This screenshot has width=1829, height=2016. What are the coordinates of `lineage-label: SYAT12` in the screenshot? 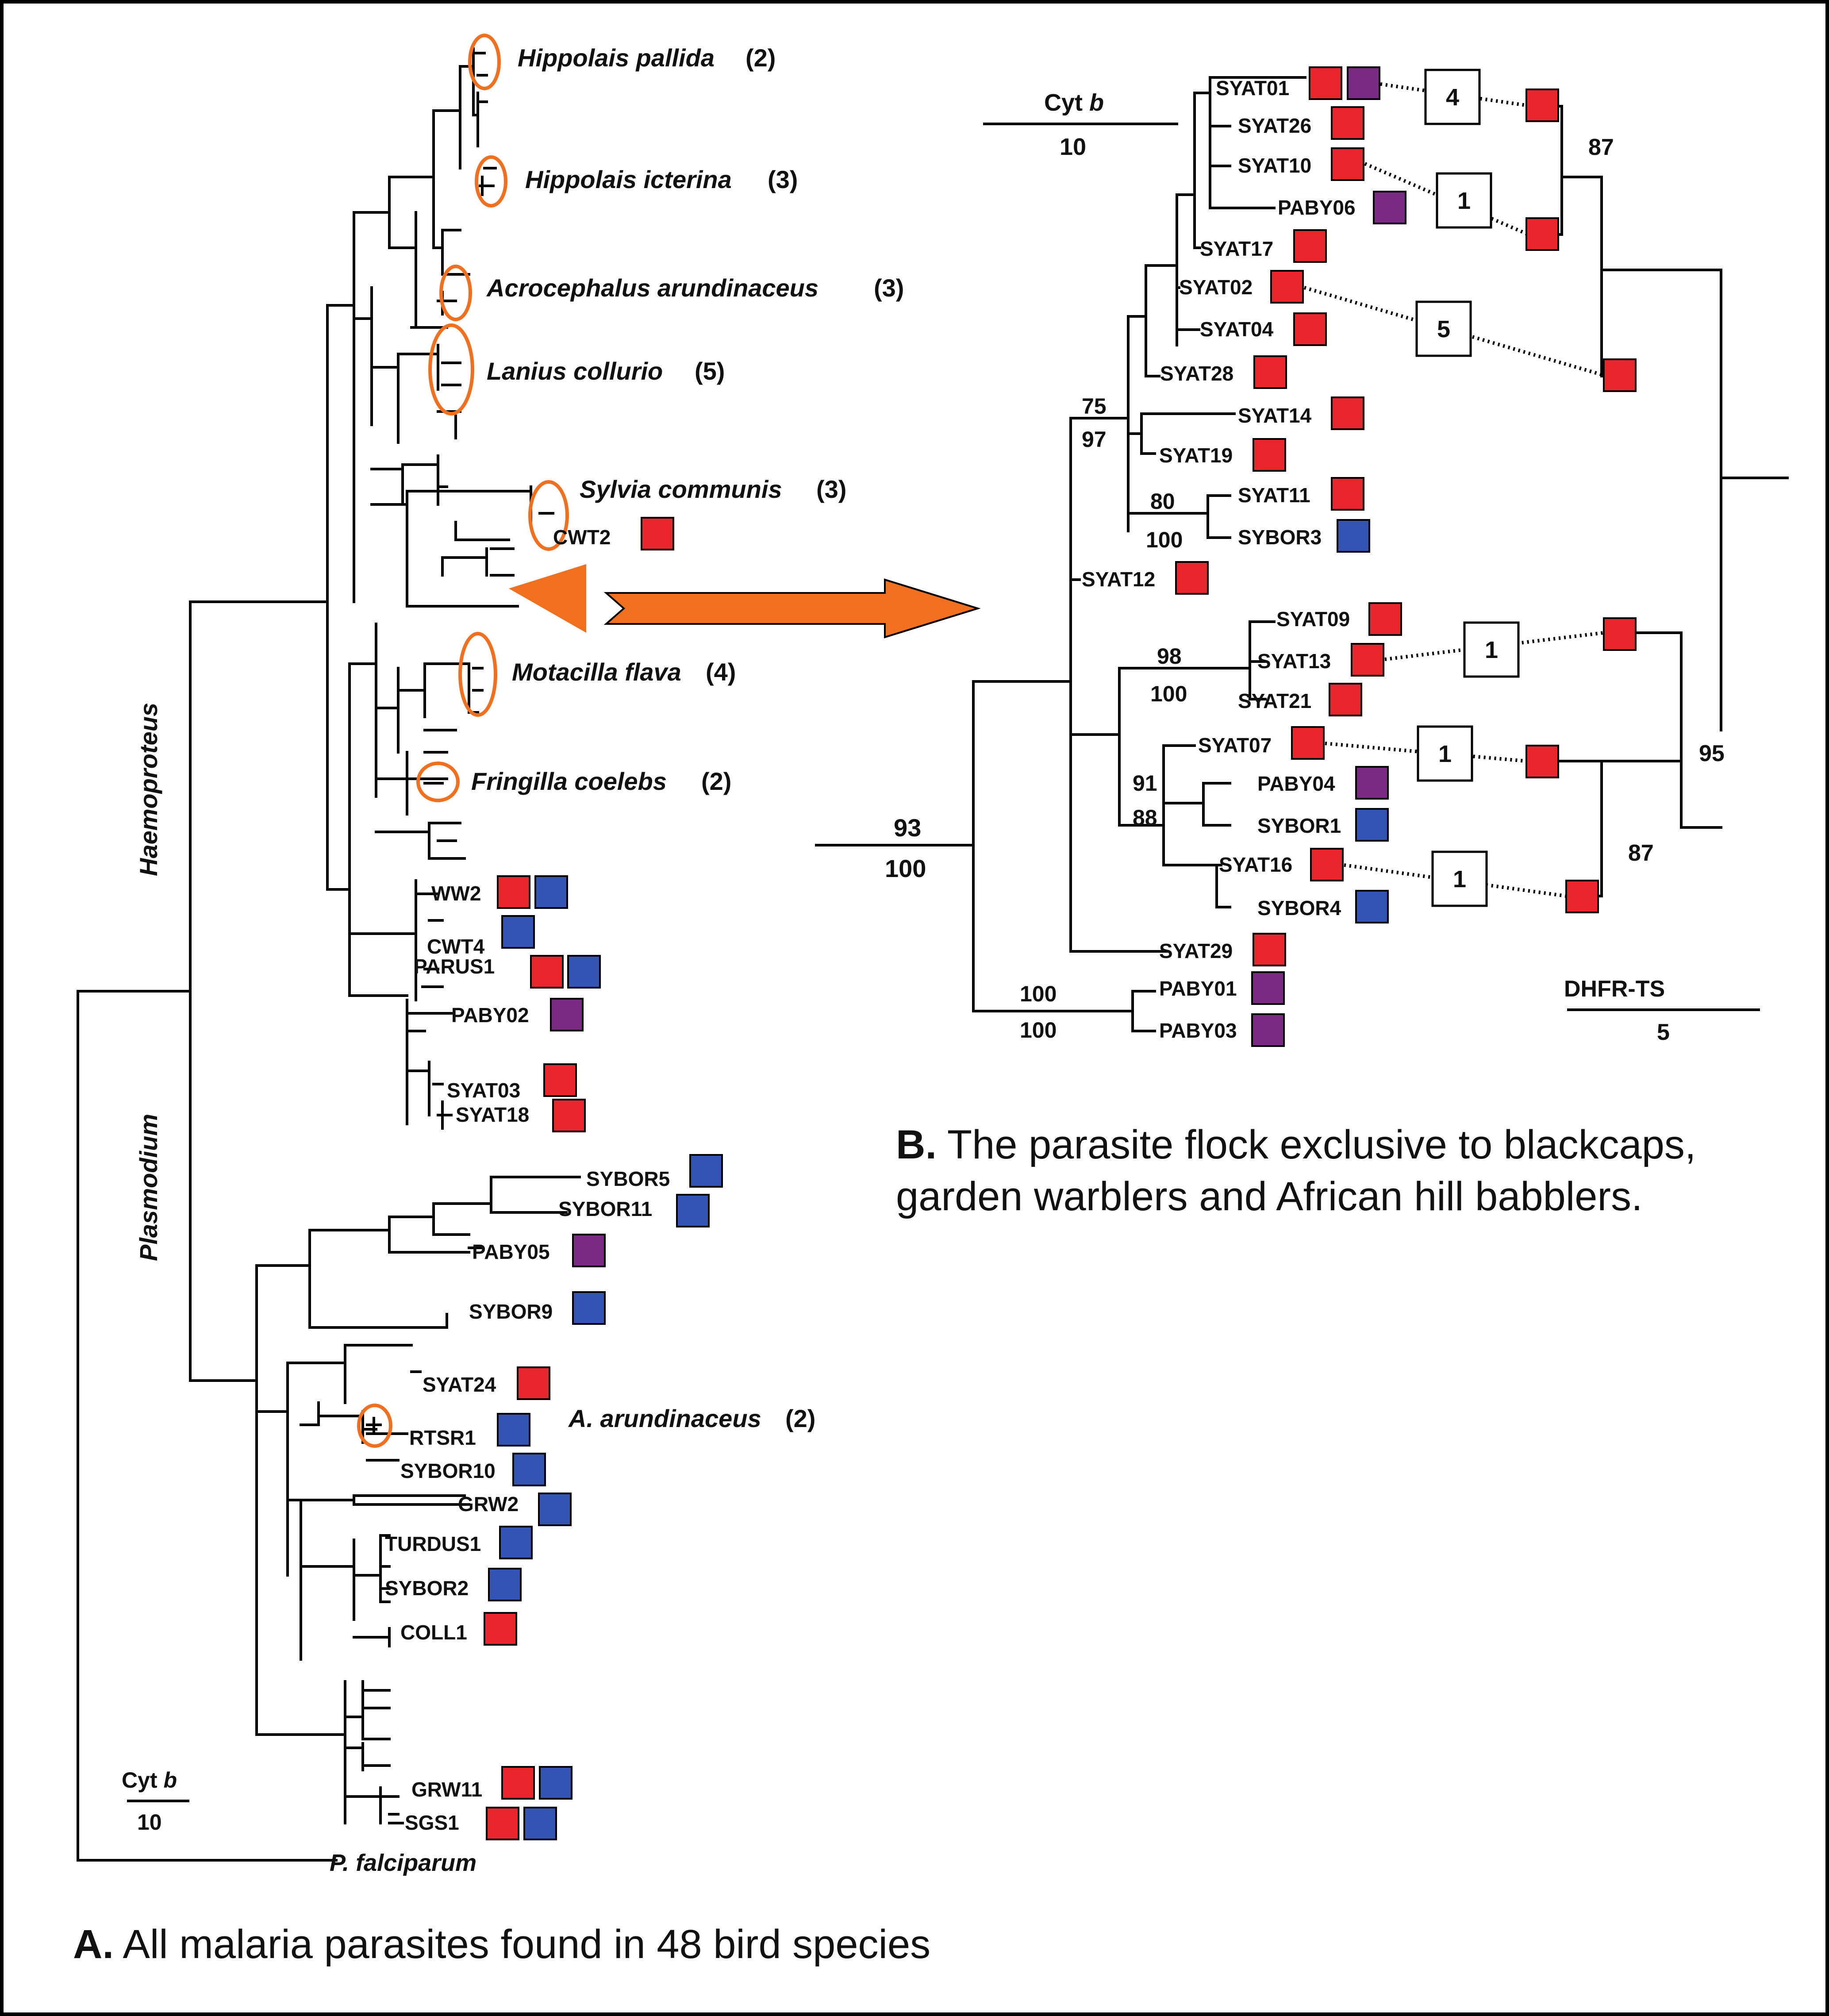 It's located at (1118, 579).